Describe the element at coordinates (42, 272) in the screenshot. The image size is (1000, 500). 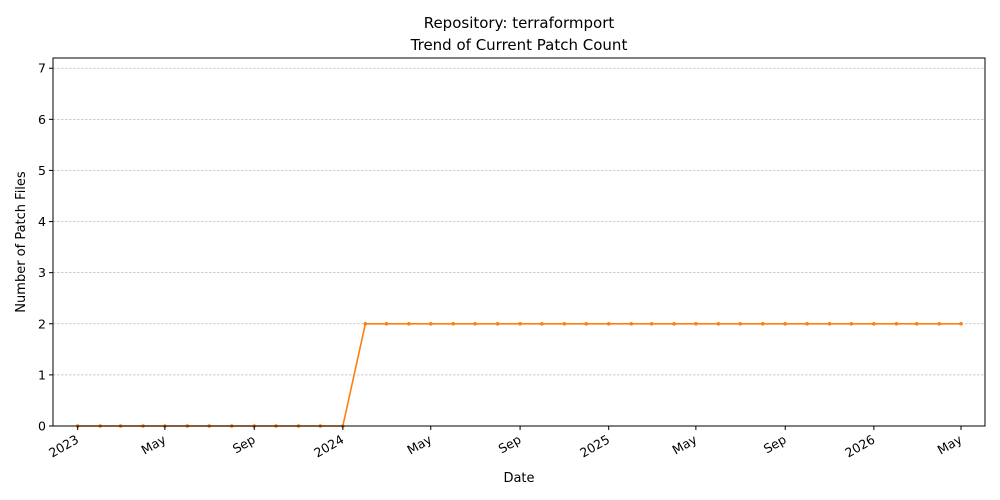
I see `y-tick-label: 3` at that location.